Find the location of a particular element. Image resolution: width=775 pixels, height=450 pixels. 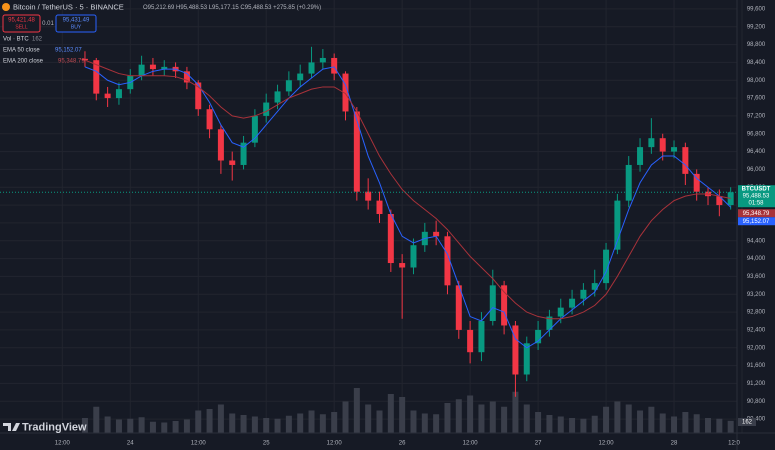

y-tick-label: 90,800 is located at coordinates (756, 402).